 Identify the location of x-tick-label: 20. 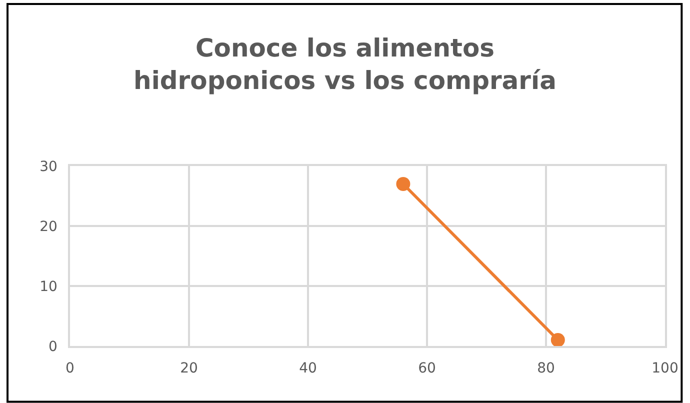
(189, 368).